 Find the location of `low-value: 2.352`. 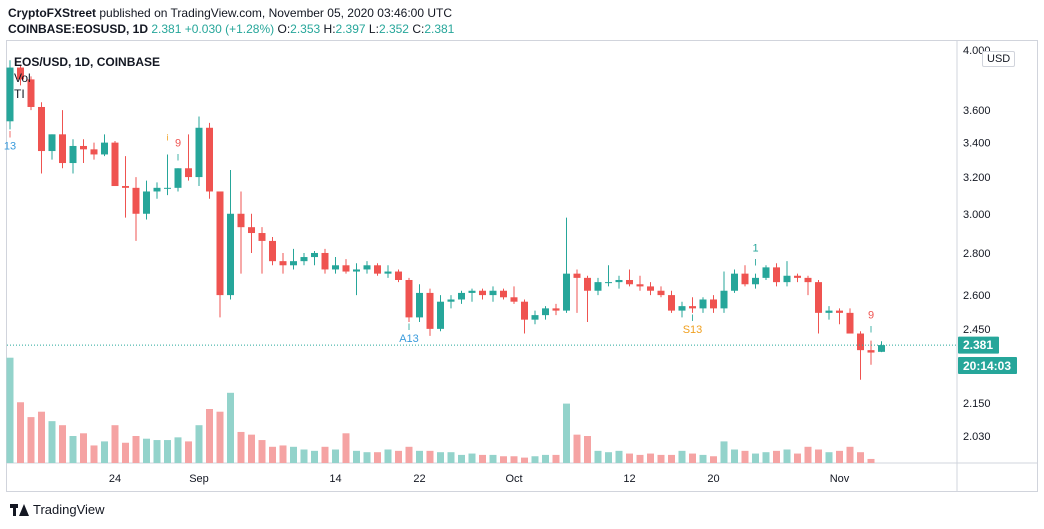

low-value: 2.352 is located at coordinates (393, 29).